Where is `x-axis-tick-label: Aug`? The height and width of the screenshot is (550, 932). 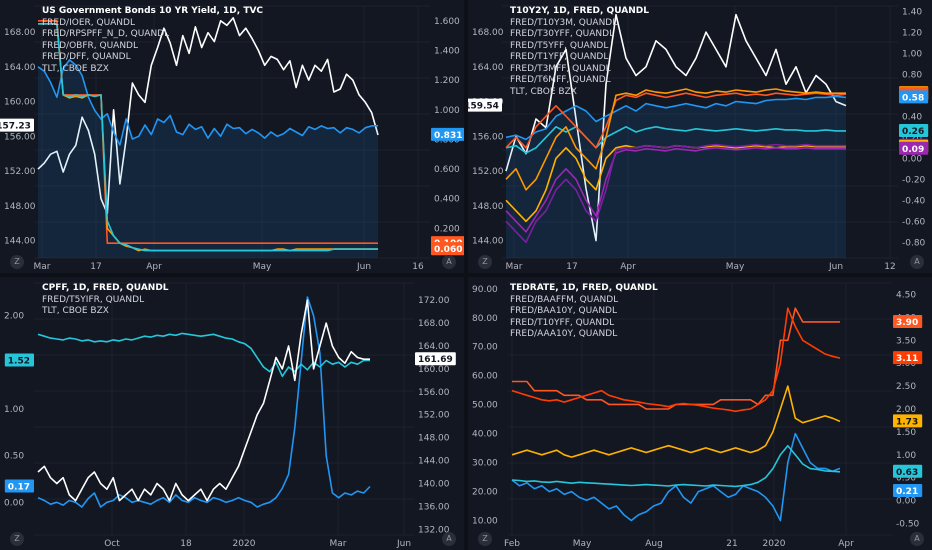
x-axis-tick-label: Aug is located at coordinates (654, 544).